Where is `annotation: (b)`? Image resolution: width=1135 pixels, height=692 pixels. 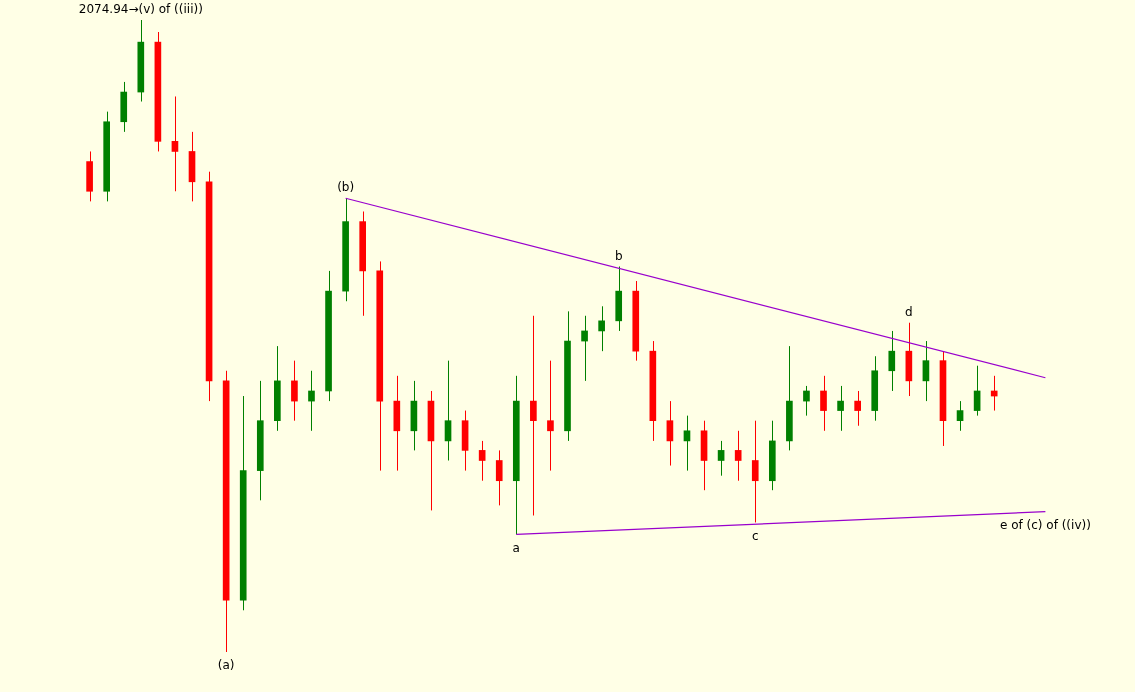 annotation: (b) is located at coordinates (346, 187).